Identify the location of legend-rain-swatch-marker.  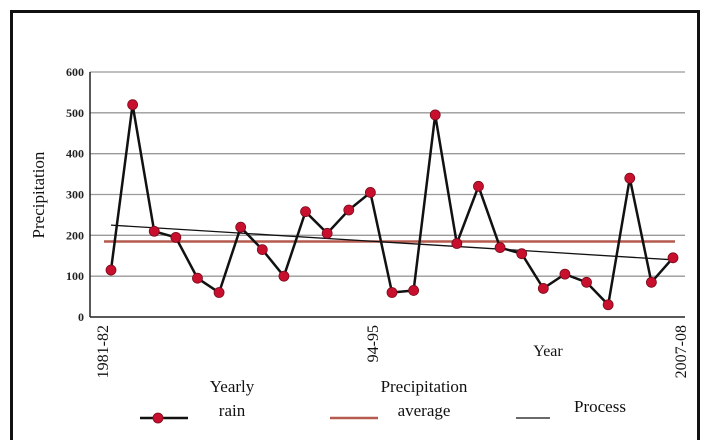
(158, 418).